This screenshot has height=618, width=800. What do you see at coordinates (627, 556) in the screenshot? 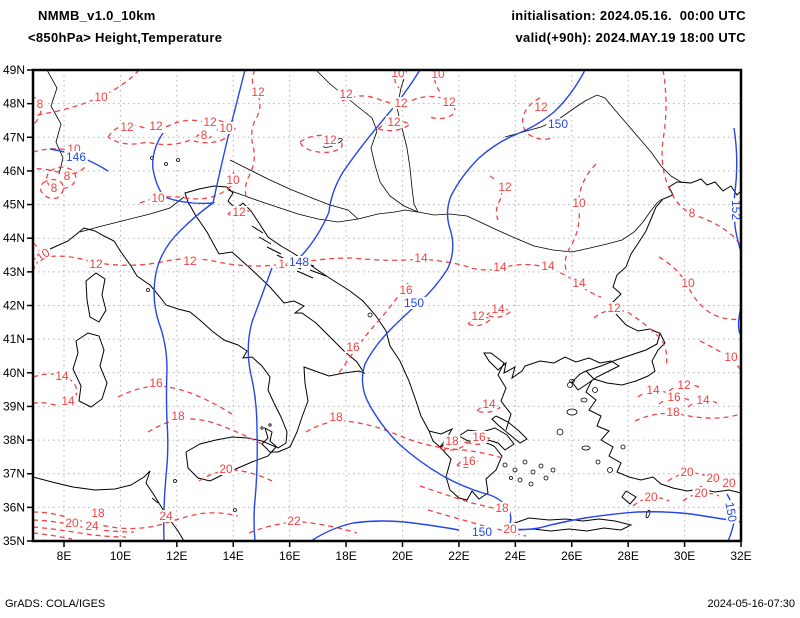
I see `lon-tick-label: 28E` at bounding box center [627, 556].